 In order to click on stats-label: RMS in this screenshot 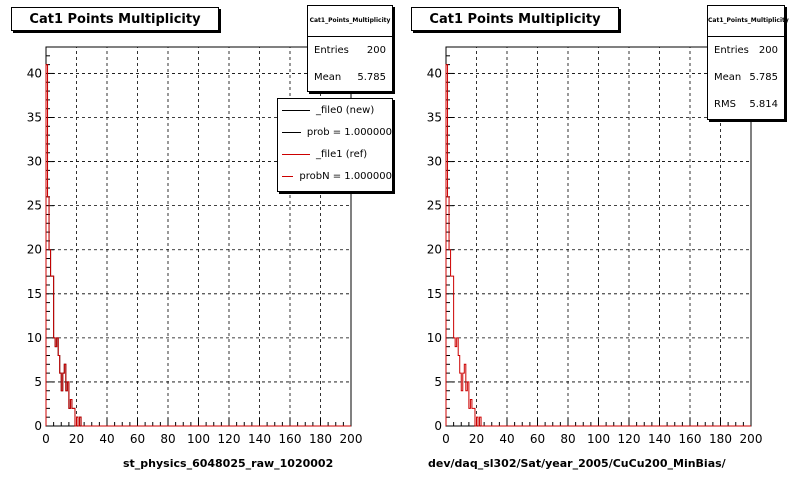, I will do `click(725, 104)`.